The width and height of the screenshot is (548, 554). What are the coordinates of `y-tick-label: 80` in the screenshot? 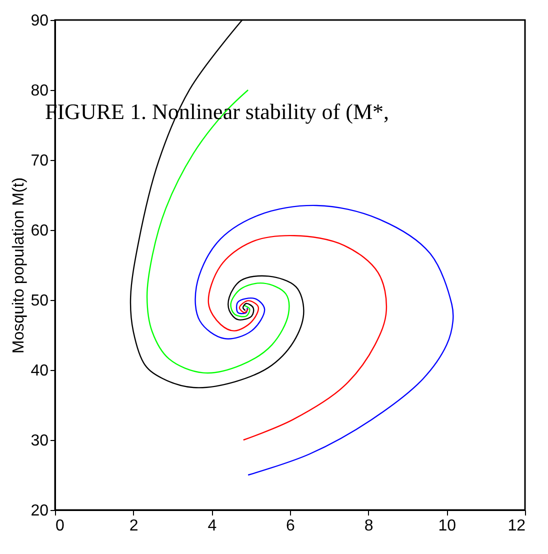 It's located at (39, 91).